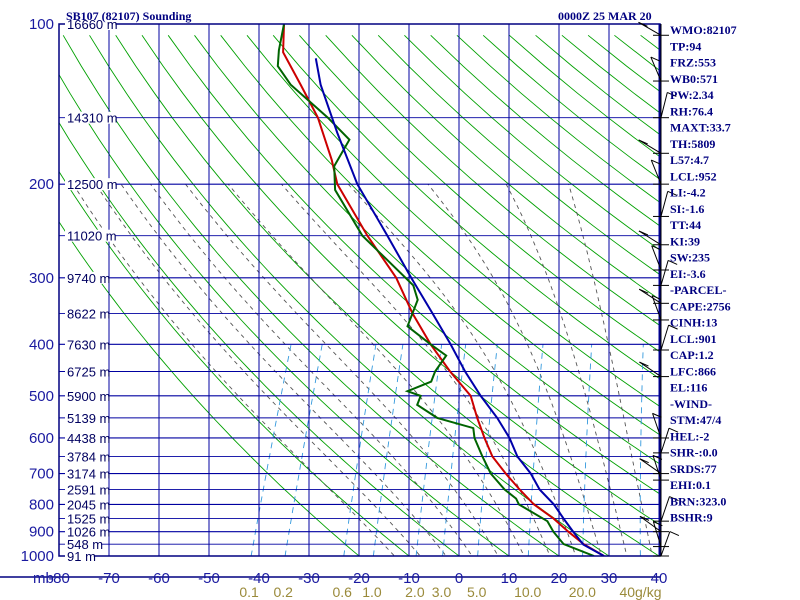  What do you see at coordinates (41, 24) in the screenshot?
I see `pressure-tick-label: 100` at bounding box center [41, 24].